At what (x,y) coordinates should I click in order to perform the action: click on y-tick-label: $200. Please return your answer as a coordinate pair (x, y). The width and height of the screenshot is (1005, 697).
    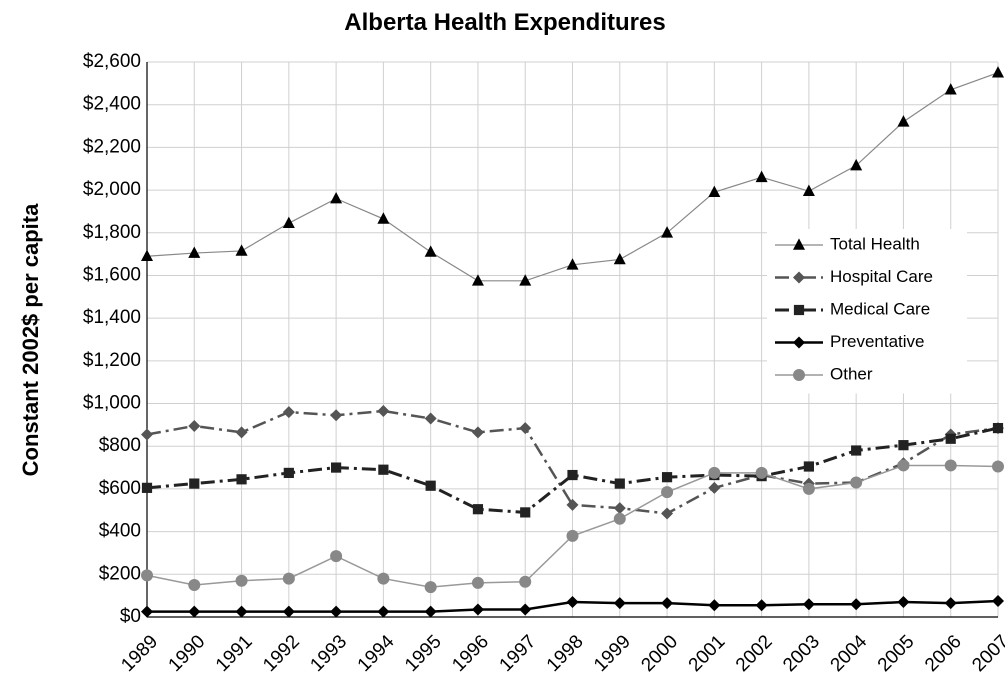
    Looking at the image, I should click on (120, 573).